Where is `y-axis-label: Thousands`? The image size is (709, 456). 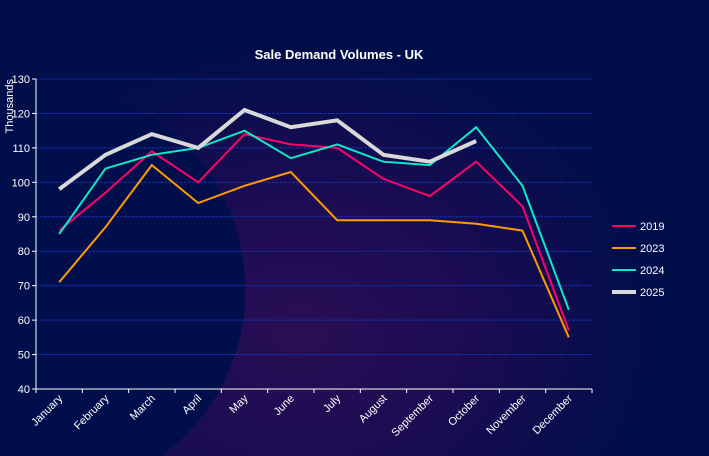 y-axis-label: Thousands is located at coordinates (10, 106).